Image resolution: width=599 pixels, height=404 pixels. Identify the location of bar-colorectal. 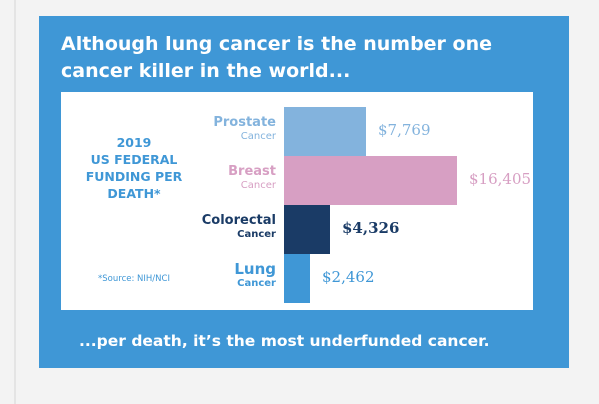
(307, 229).